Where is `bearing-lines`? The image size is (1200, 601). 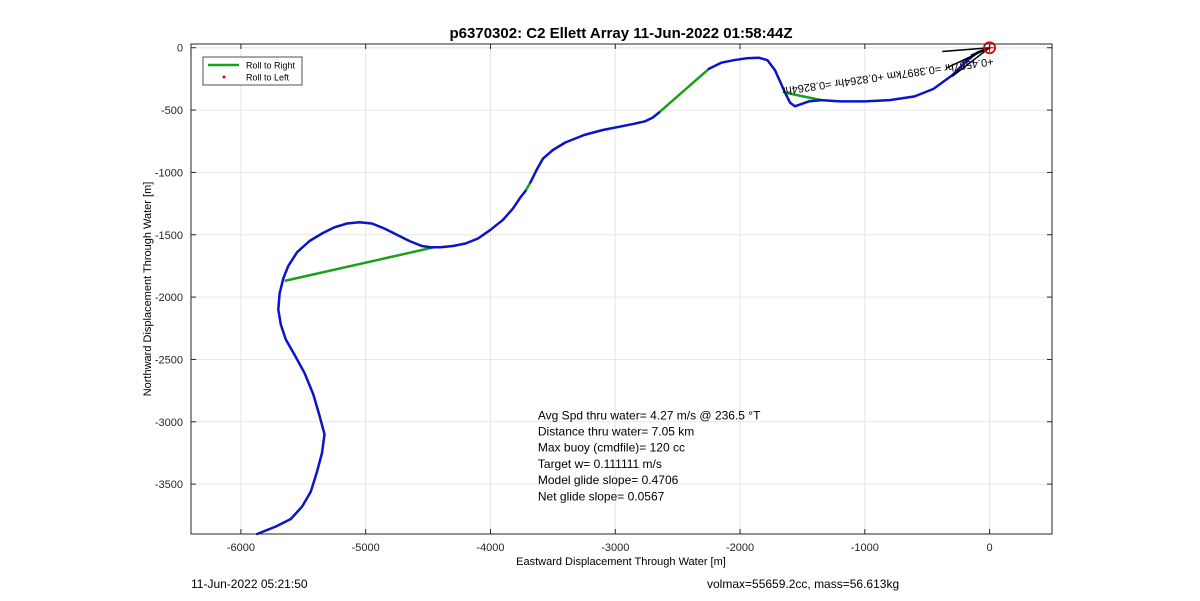 bearing-lines is located at coordinates (966, 61).